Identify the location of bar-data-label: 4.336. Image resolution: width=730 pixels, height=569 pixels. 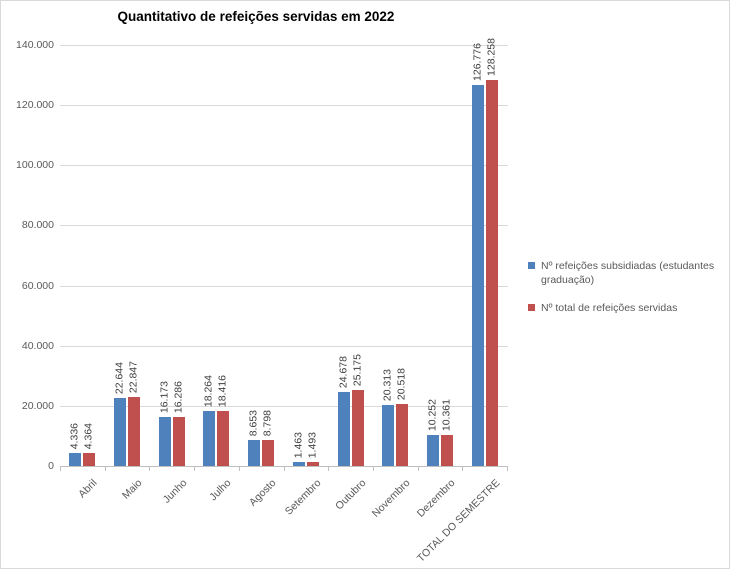
(74, 435).